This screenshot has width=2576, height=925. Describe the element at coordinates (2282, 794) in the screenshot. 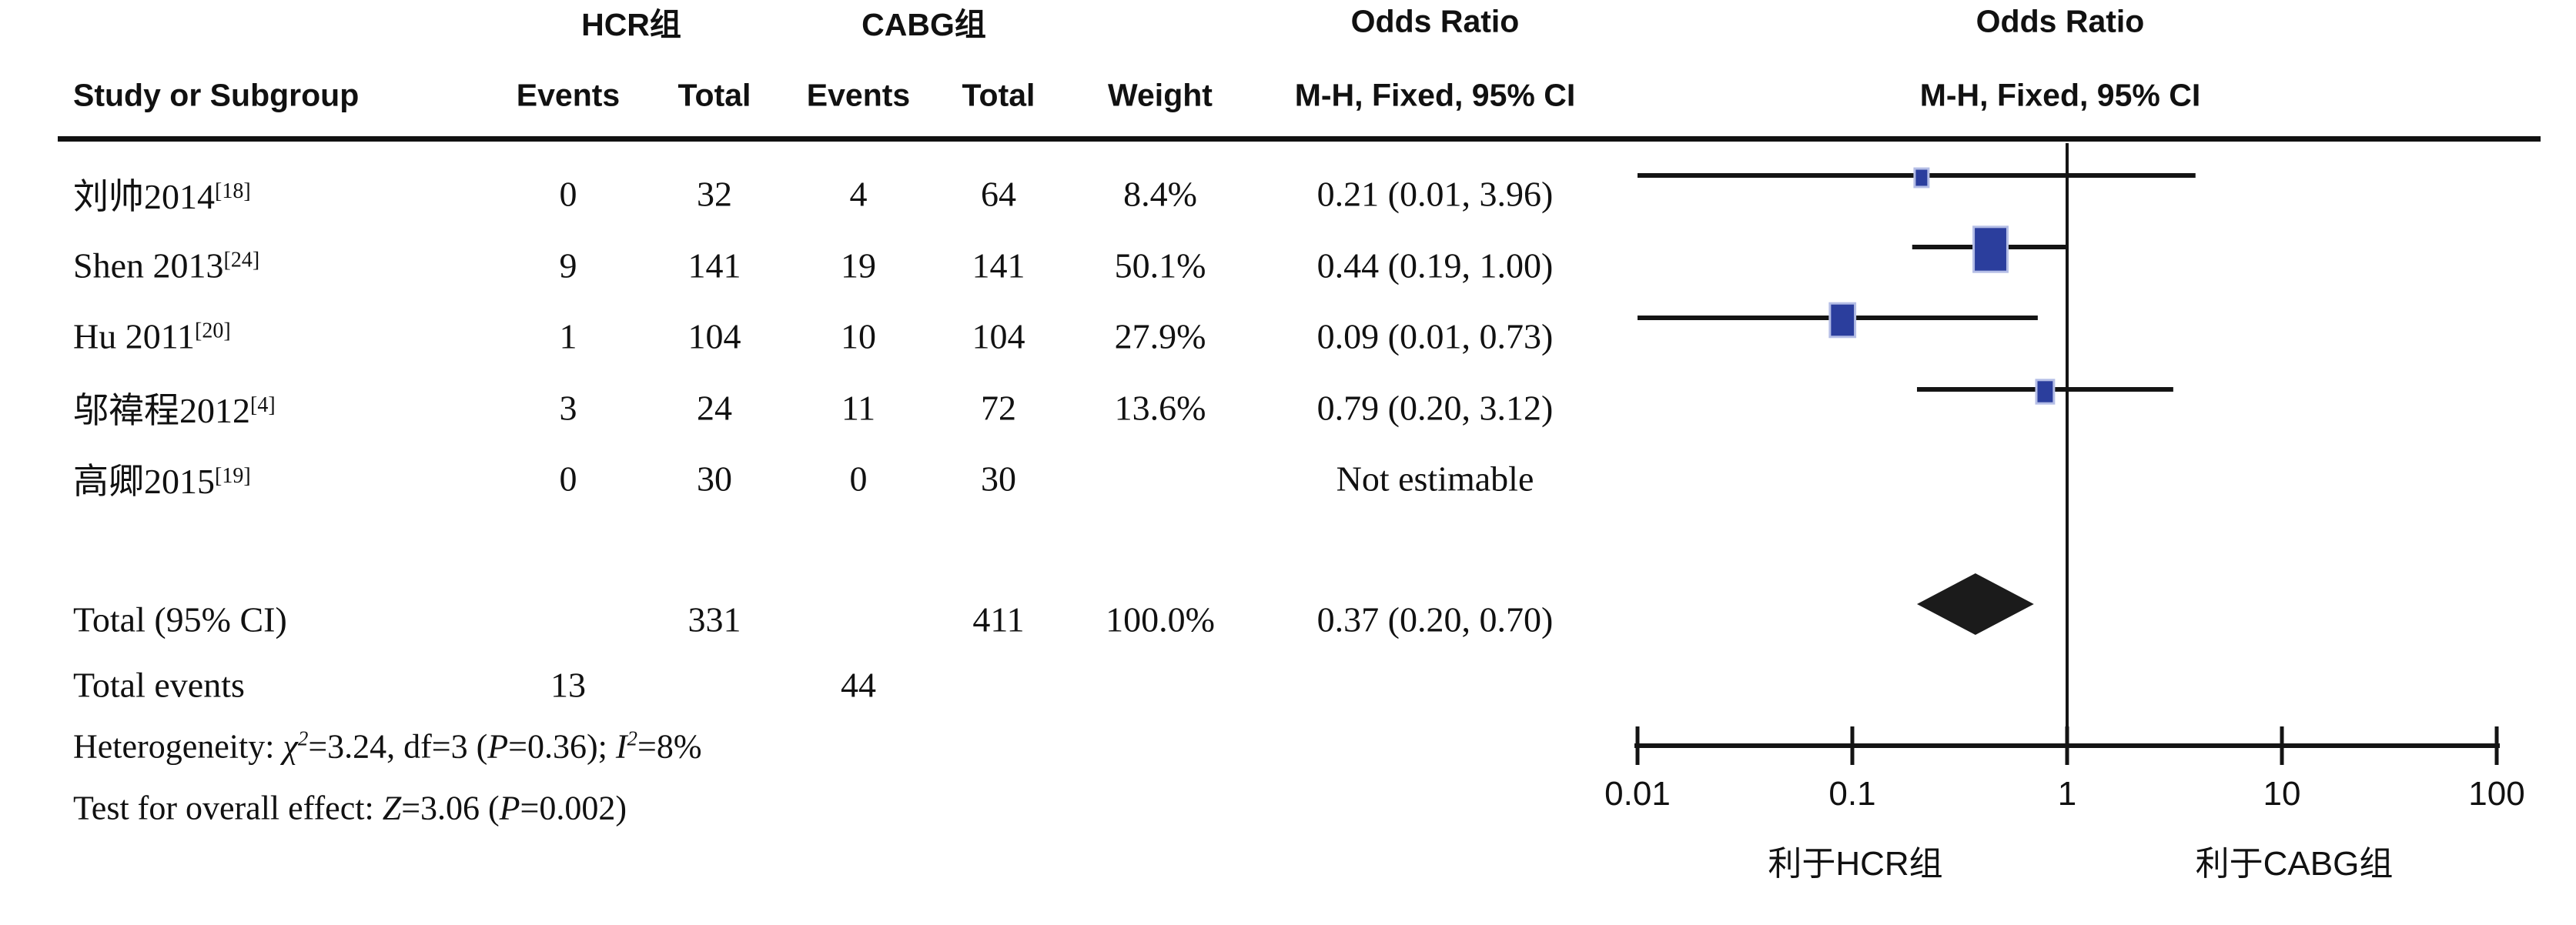

I see `axis-tick-label: 10` at that location.